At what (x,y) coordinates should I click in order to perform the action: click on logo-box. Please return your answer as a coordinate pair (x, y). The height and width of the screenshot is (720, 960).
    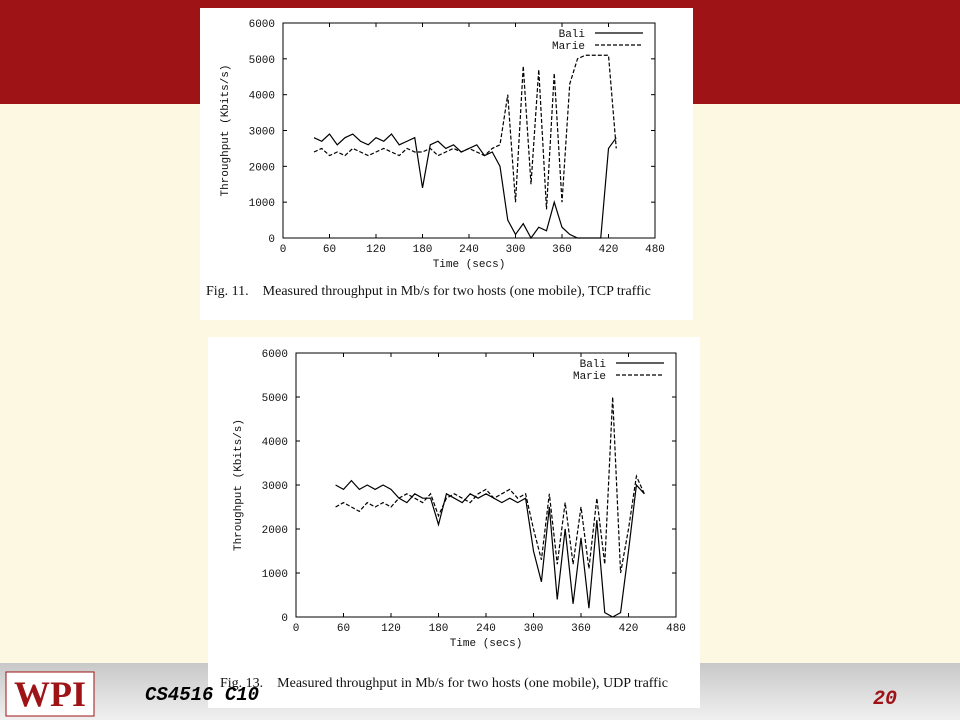
    Looking at the image, I should click on (50, 694).